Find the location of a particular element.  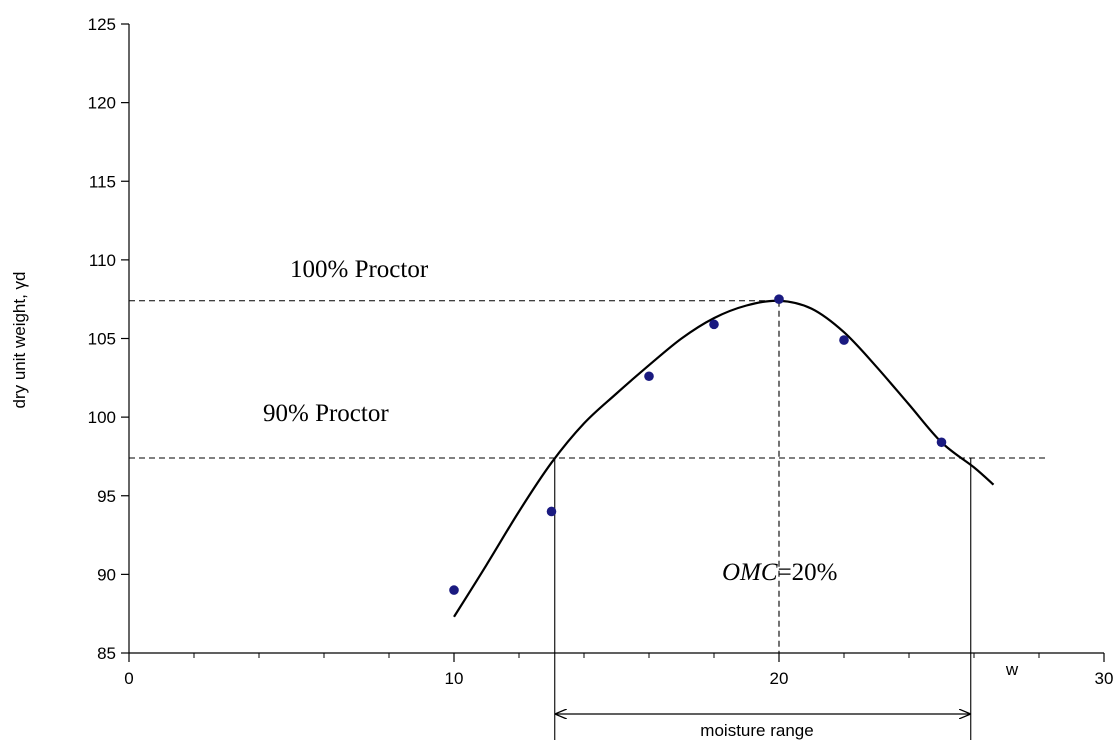

x-tick-label: 20 is located at coordinates (779, 678).